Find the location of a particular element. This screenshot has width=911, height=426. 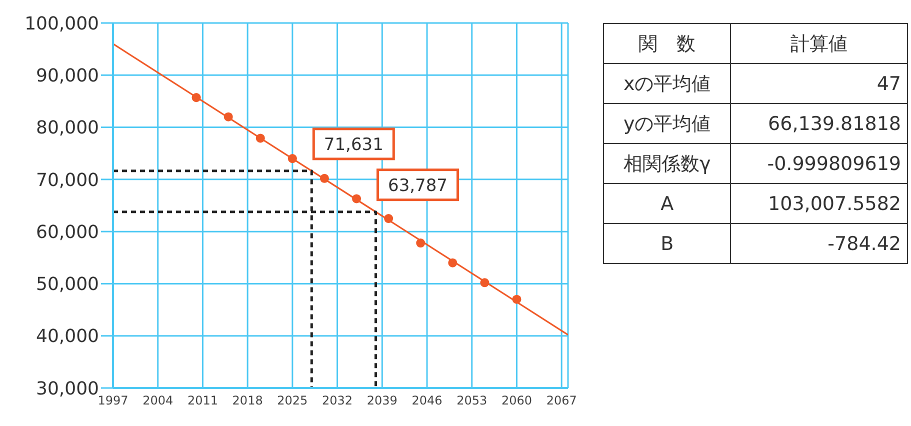

y-tick-label: 70,000 is located at coordinates (67, 180).